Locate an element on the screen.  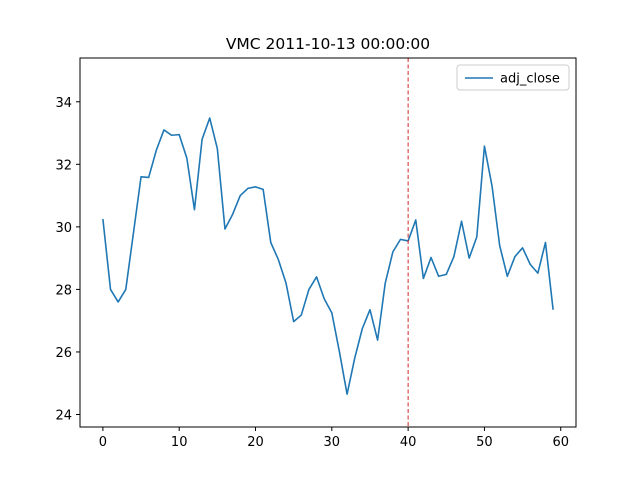
legend: adj_close is located at coordinates (513, 77).